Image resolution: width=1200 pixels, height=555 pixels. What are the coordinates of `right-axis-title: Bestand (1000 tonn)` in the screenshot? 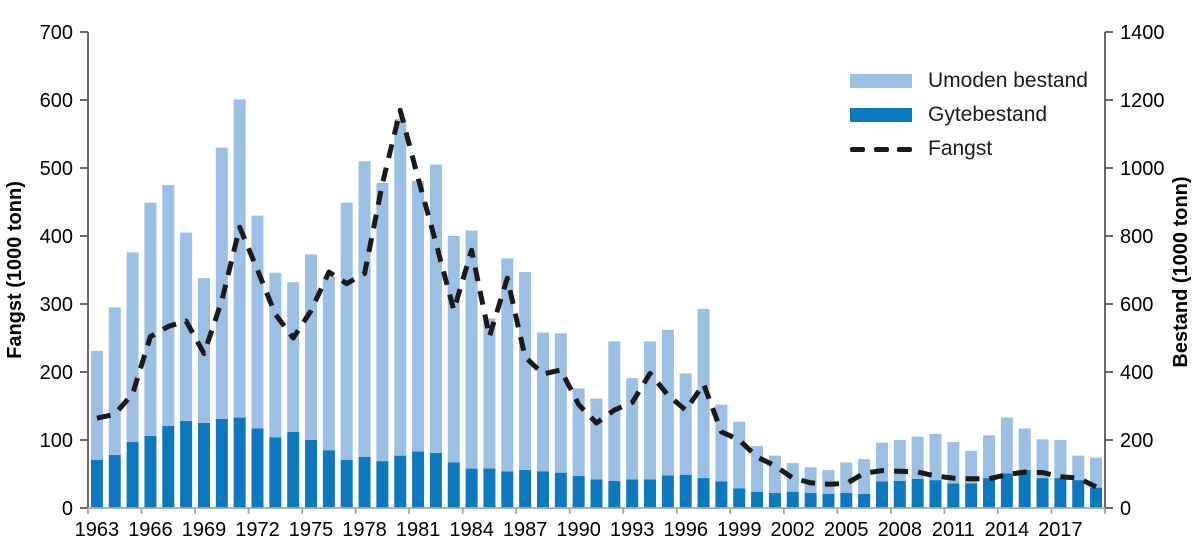 It's located at (1181, 271).